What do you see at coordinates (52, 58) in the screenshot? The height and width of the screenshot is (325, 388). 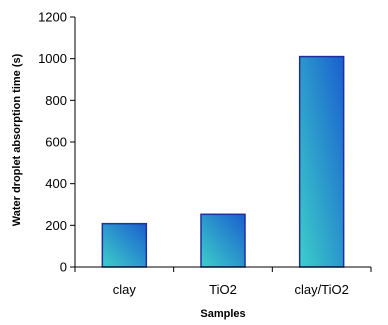 I see `y-tick-label: 1000` at bounding box center [52, 58].